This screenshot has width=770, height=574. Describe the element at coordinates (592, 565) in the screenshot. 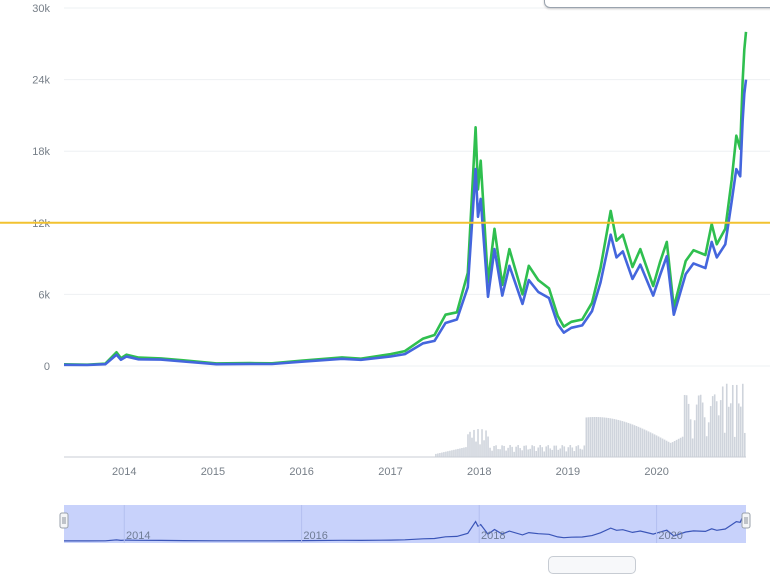

I see `export-button` at that location.